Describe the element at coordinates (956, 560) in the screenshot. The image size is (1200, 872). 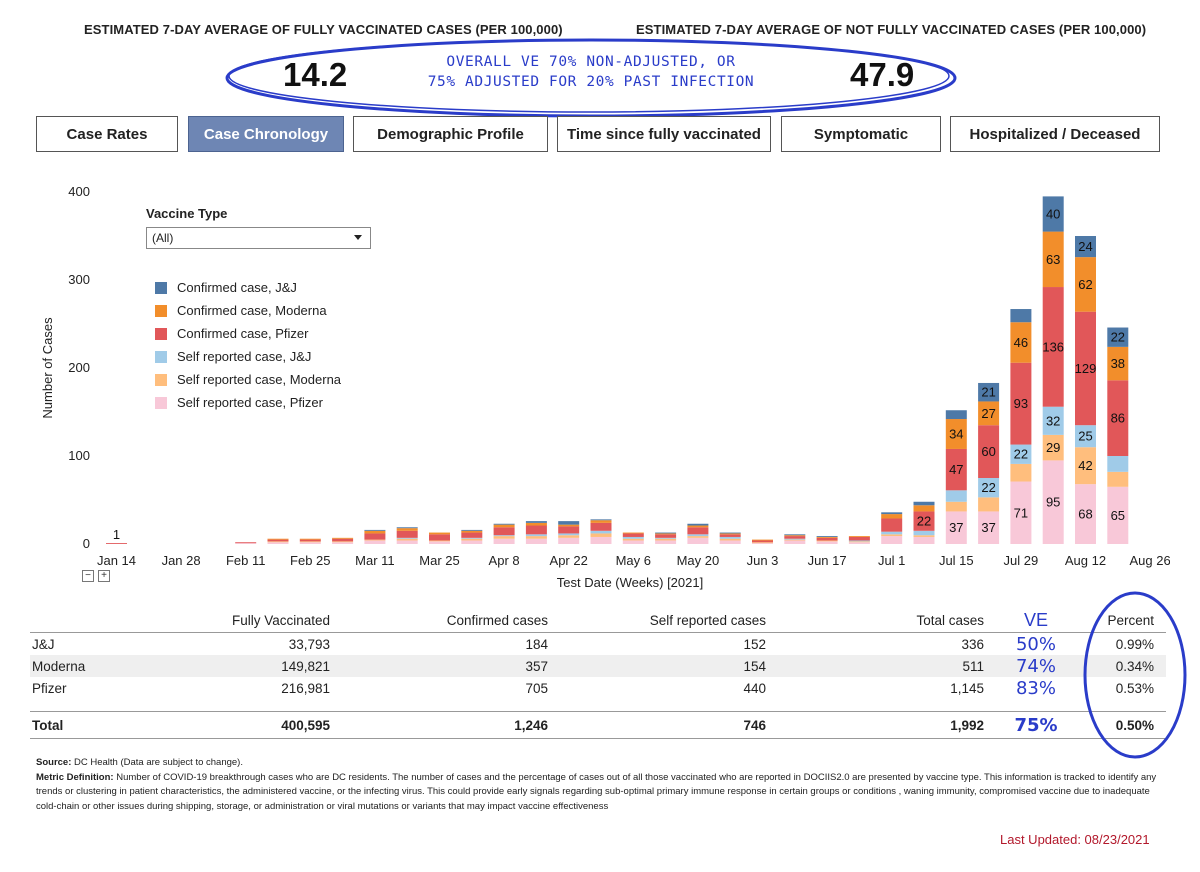
I see `x-tick-label: Jul 15` at that location.